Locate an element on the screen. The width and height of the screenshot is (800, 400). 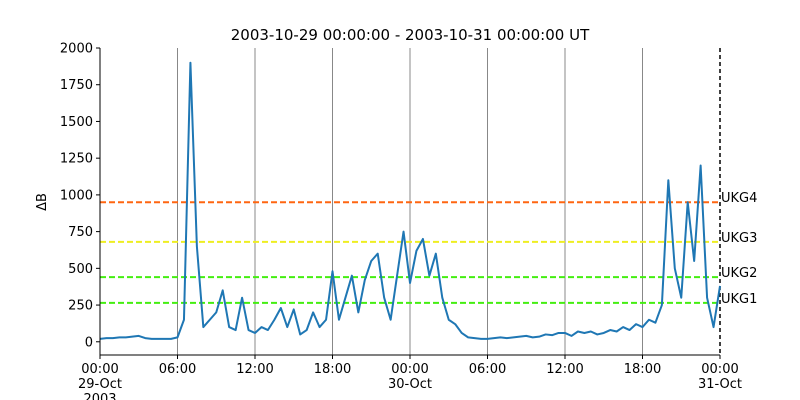
y-tick-label: 250 is located at coordinates (80, 306).